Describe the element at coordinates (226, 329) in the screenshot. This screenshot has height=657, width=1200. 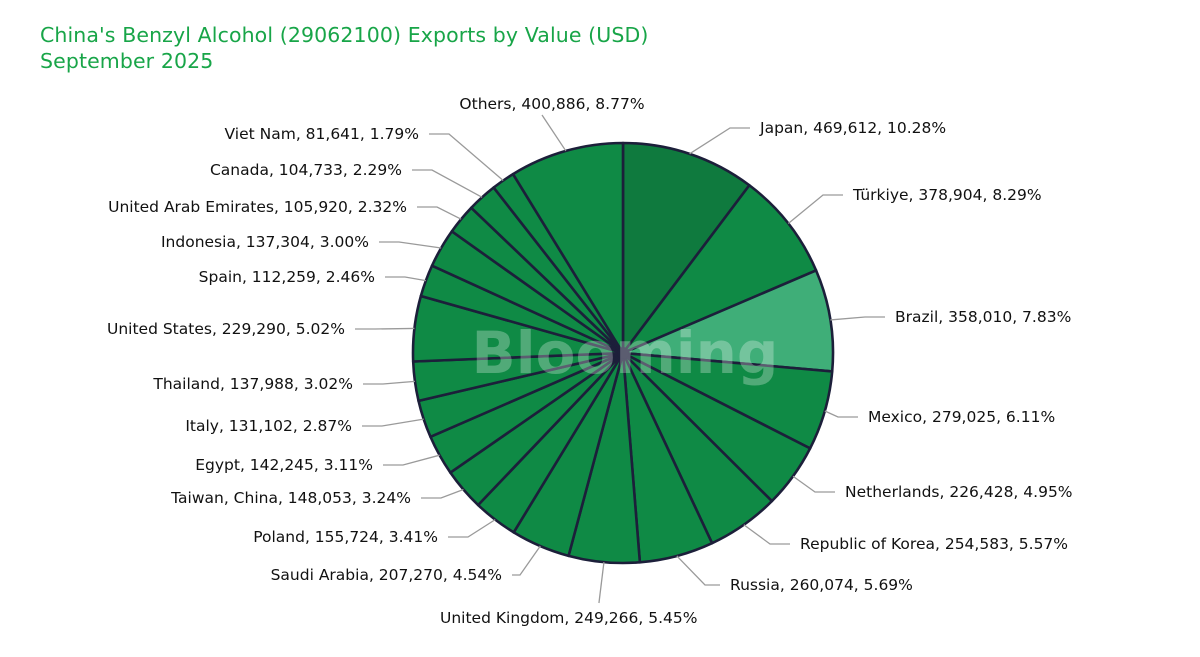
I see `slice-label: United States, 229,290, 5.02%` at that location.